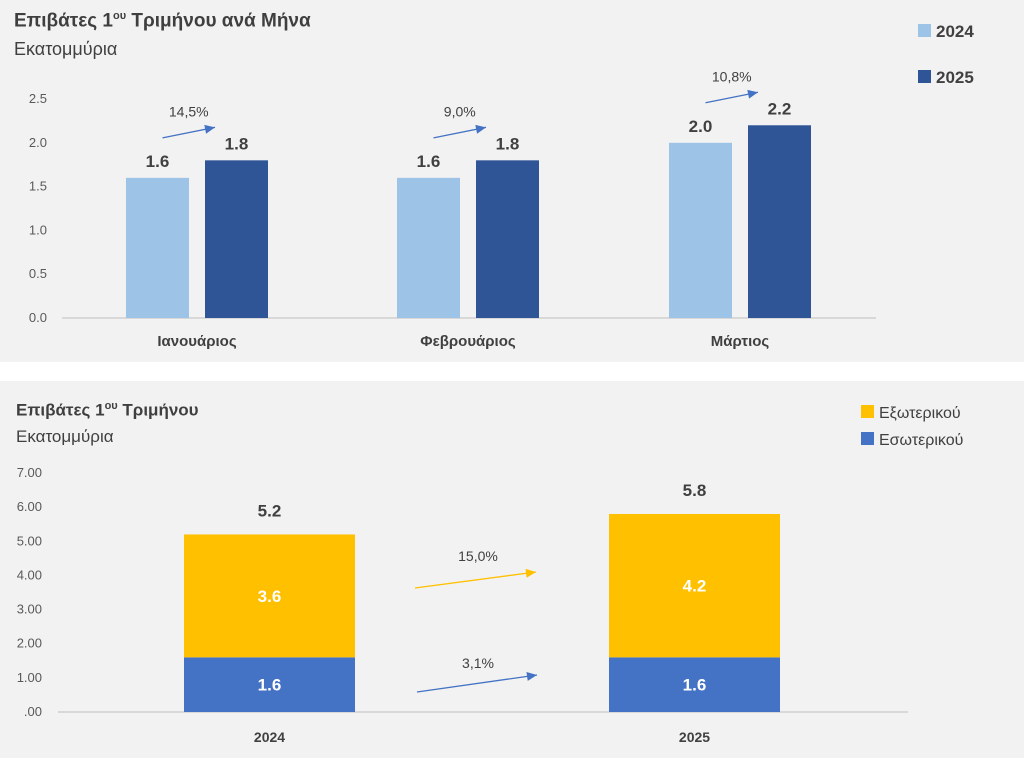 The width and height of the screenshot is (1024, 758). What do you see at coordinates (921, 440) in the screenshot?
I see `legend-label: Εσωτερικού` at bounding box center [921, 440].